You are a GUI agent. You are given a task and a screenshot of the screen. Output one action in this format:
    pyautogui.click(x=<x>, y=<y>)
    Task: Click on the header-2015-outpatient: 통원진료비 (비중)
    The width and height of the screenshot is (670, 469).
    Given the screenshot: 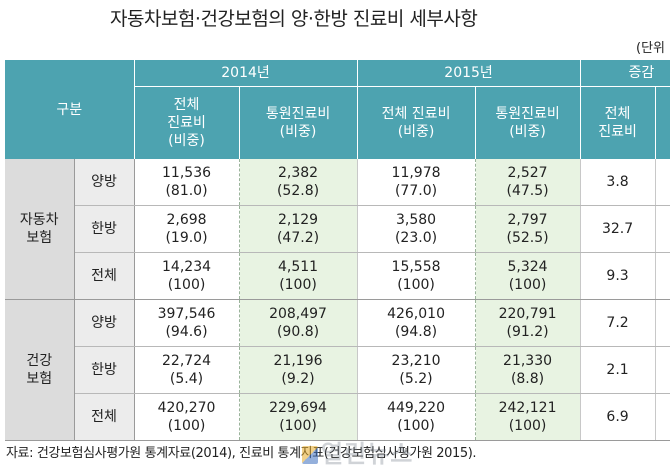 What is the action you would take?
    pyautogui.click(x=528, y=122)
    